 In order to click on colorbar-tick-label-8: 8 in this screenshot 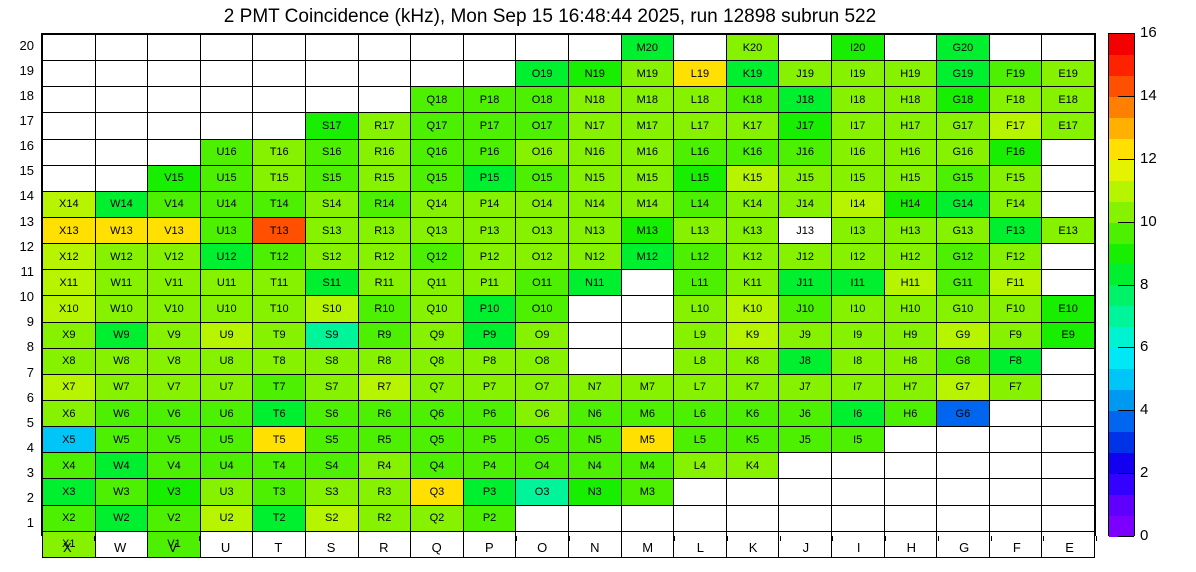, I will do `click(1144, 284)`.